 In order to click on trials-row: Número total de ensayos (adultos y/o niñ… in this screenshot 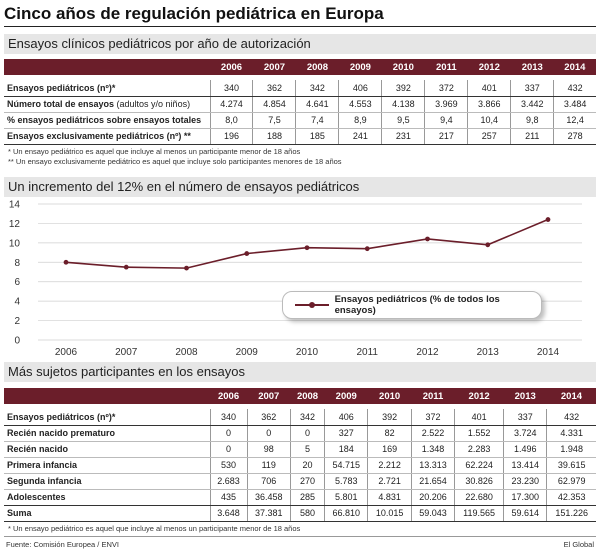, I will do `click(300, 104)`.